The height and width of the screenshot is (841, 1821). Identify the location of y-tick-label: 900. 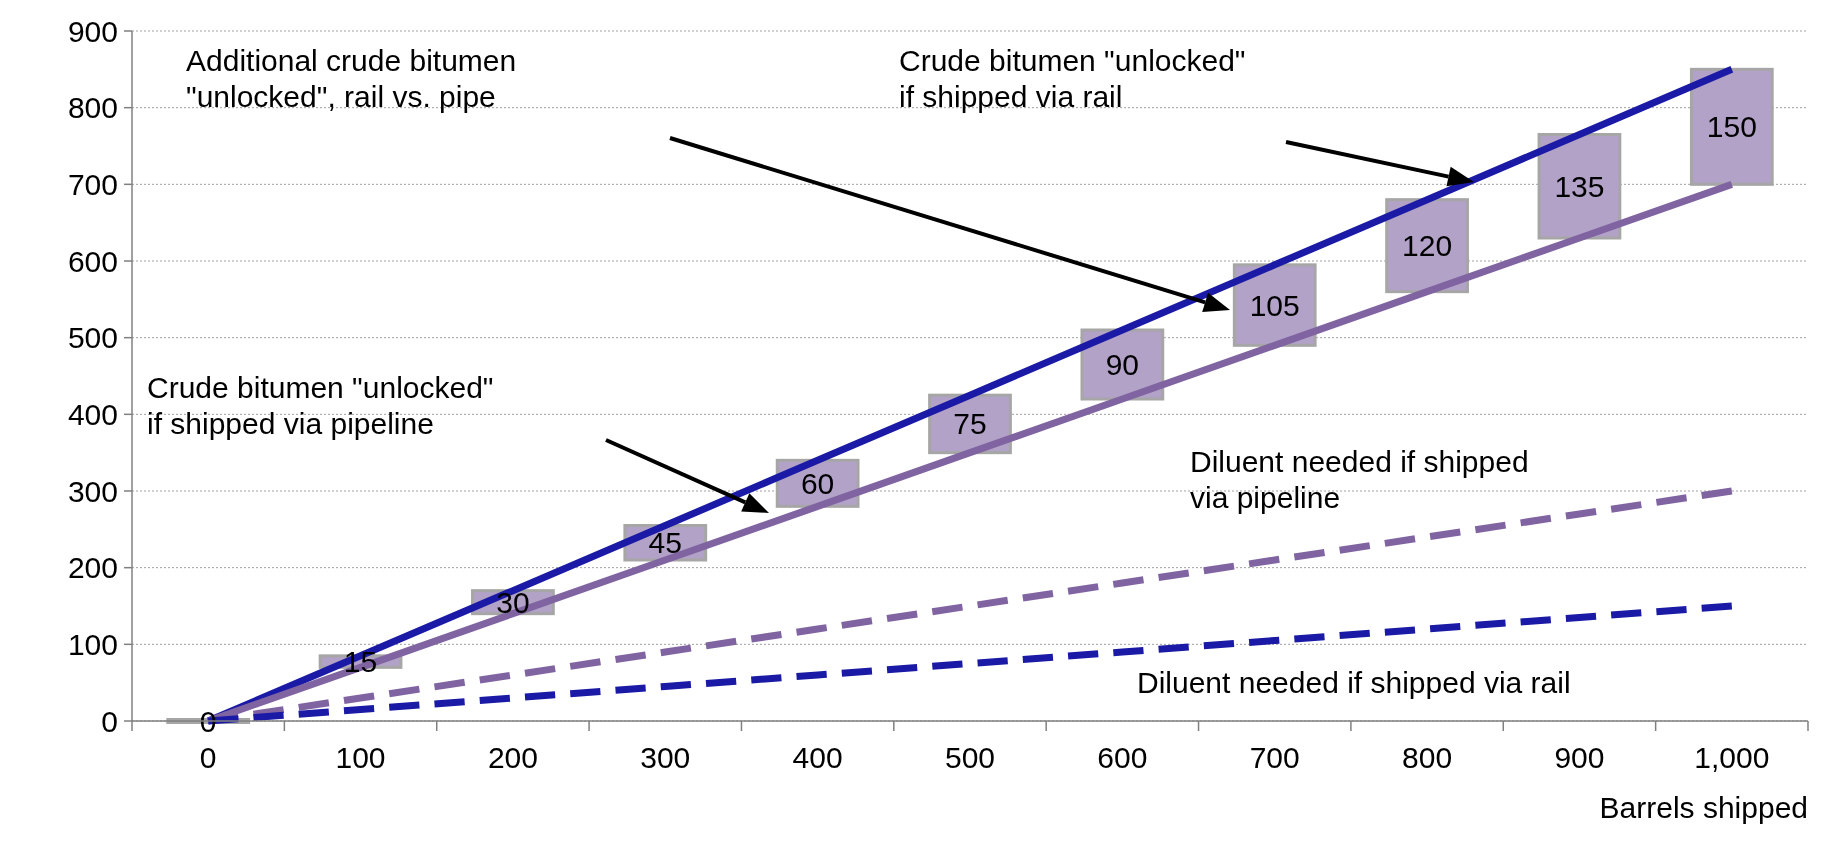
(92, 31).